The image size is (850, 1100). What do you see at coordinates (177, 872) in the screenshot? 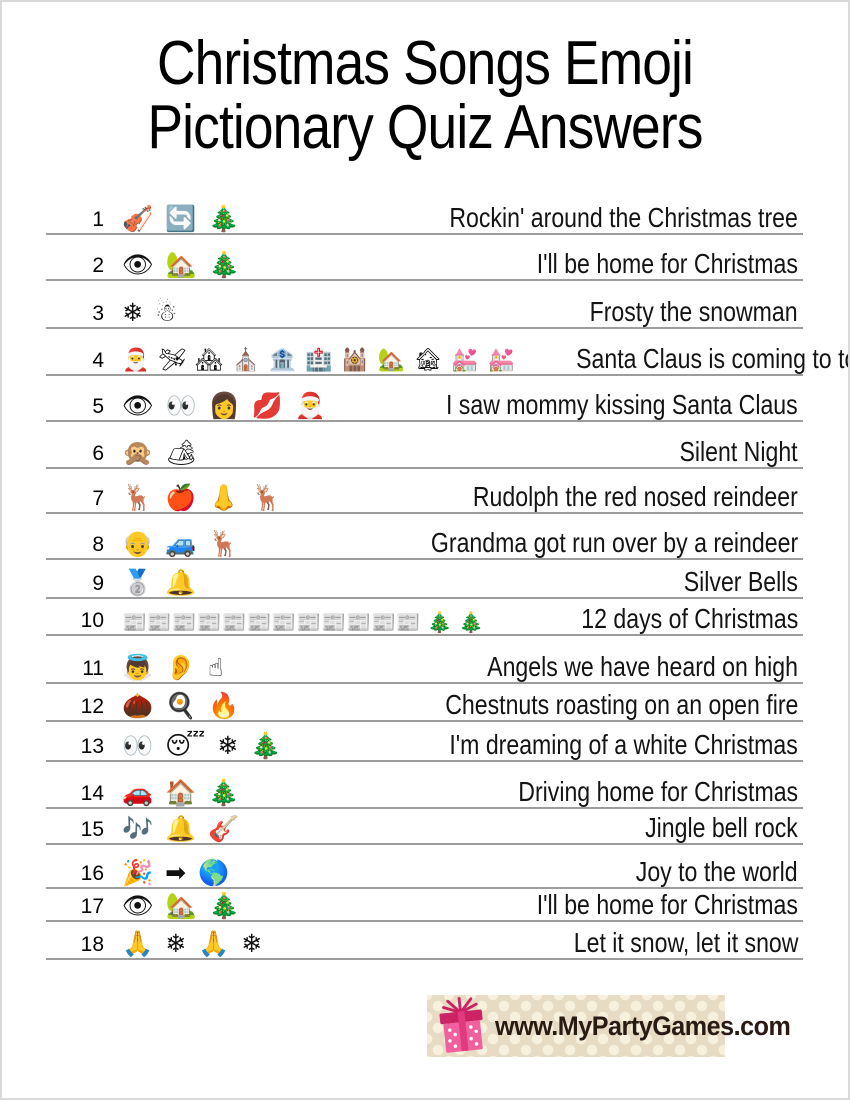
I see `emoji-clue-sequence: 🎉 ➡ 🌎` at bounding box center [177, 872].